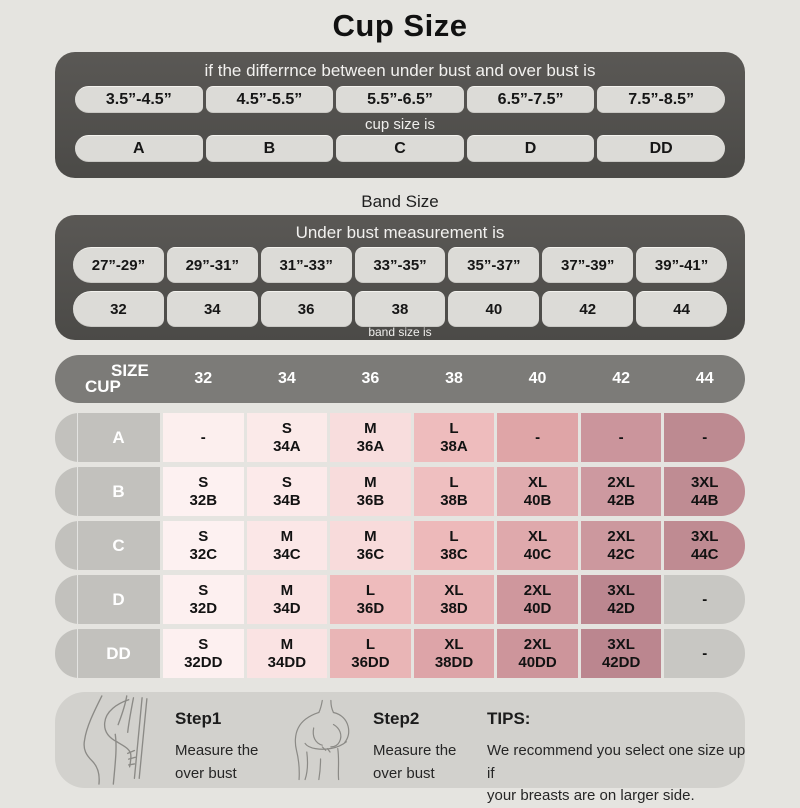 The height and width of the screenshot is (808, 800). I want to click on size-cell: S 34A, so click(287, 437).